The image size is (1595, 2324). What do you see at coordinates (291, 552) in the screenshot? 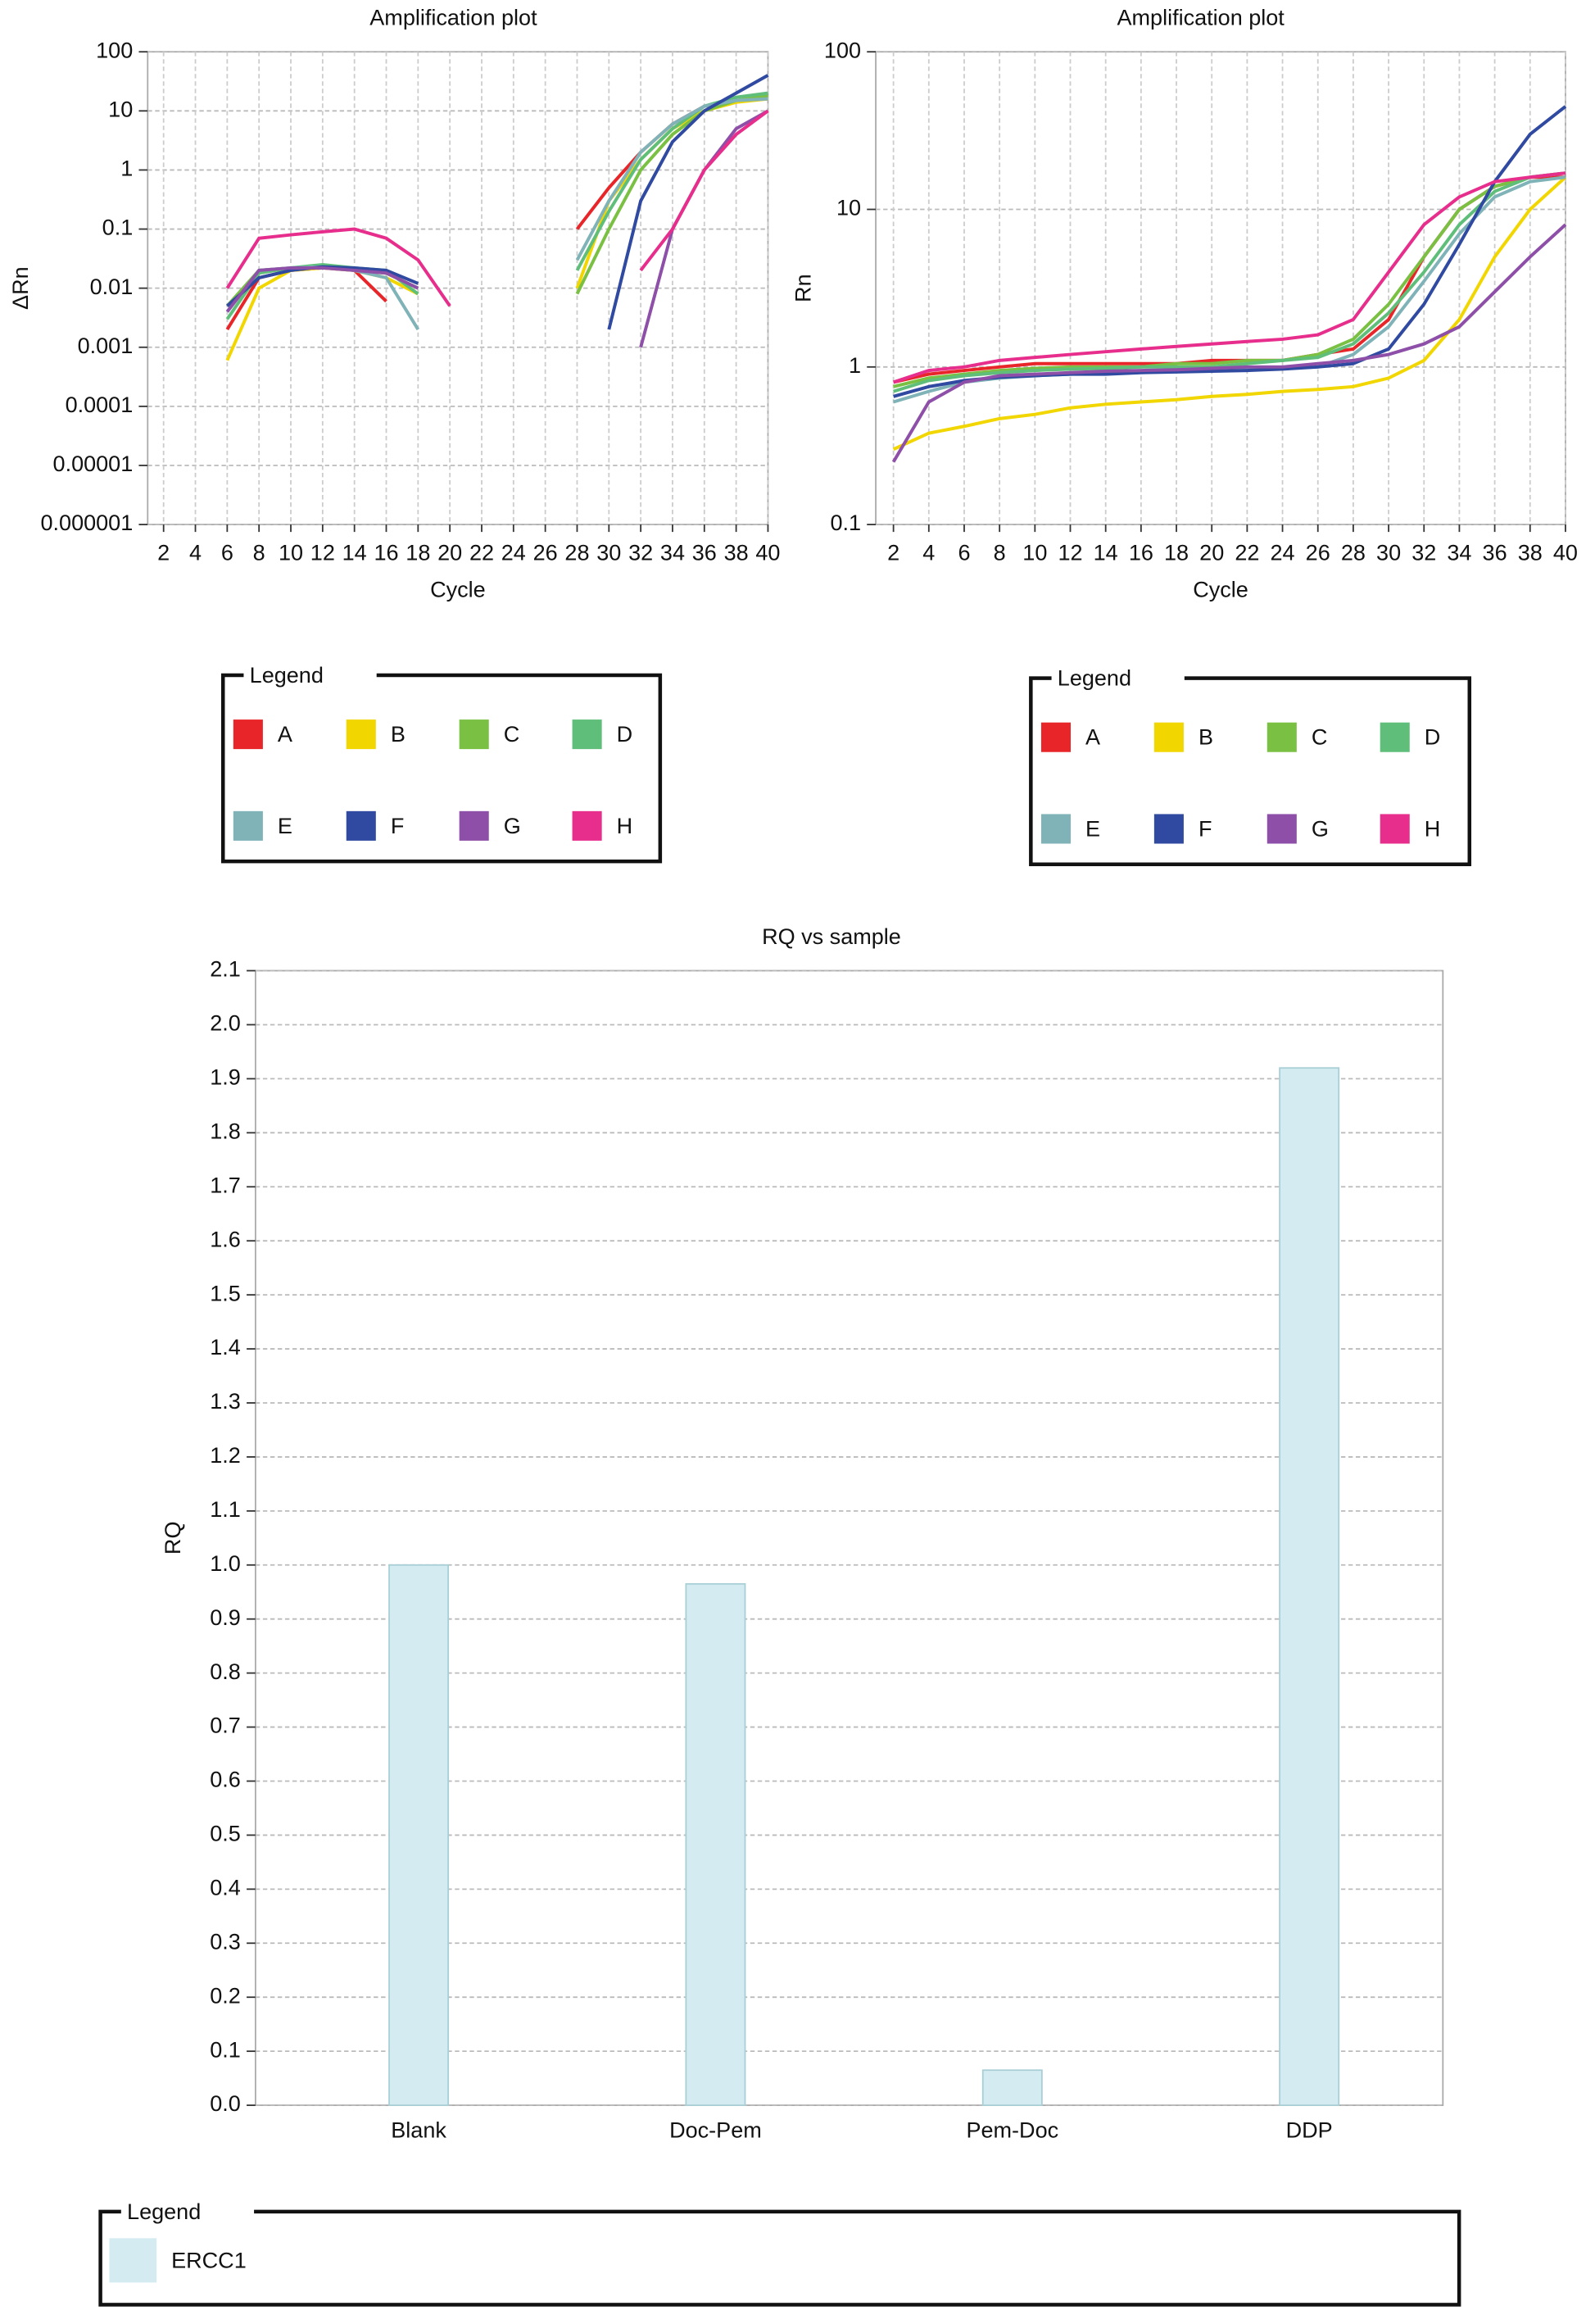
I see `x-tick-label: 10` at bounding box center [291, 552].